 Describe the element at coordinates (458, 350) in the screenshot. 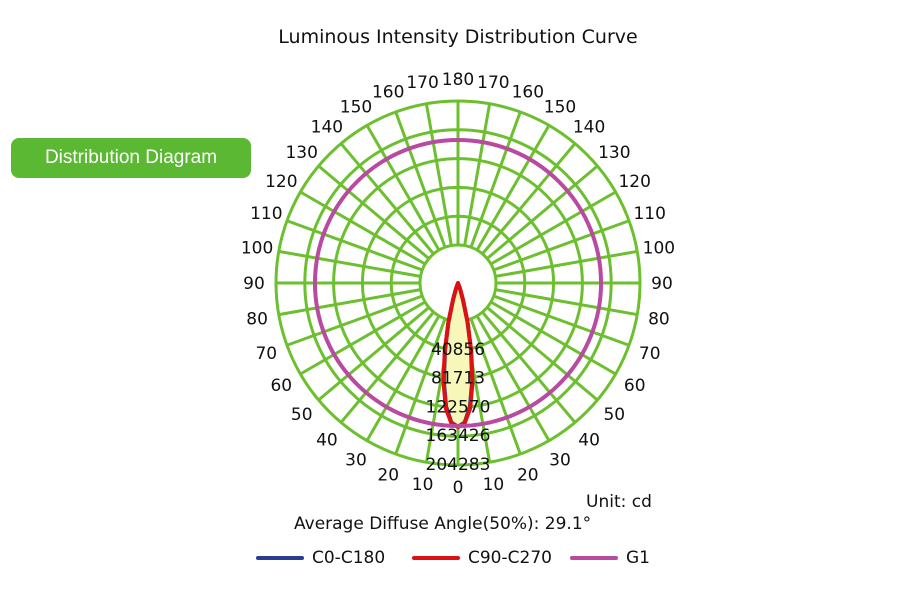

I see `radial-tick-label: 40856` at that location.